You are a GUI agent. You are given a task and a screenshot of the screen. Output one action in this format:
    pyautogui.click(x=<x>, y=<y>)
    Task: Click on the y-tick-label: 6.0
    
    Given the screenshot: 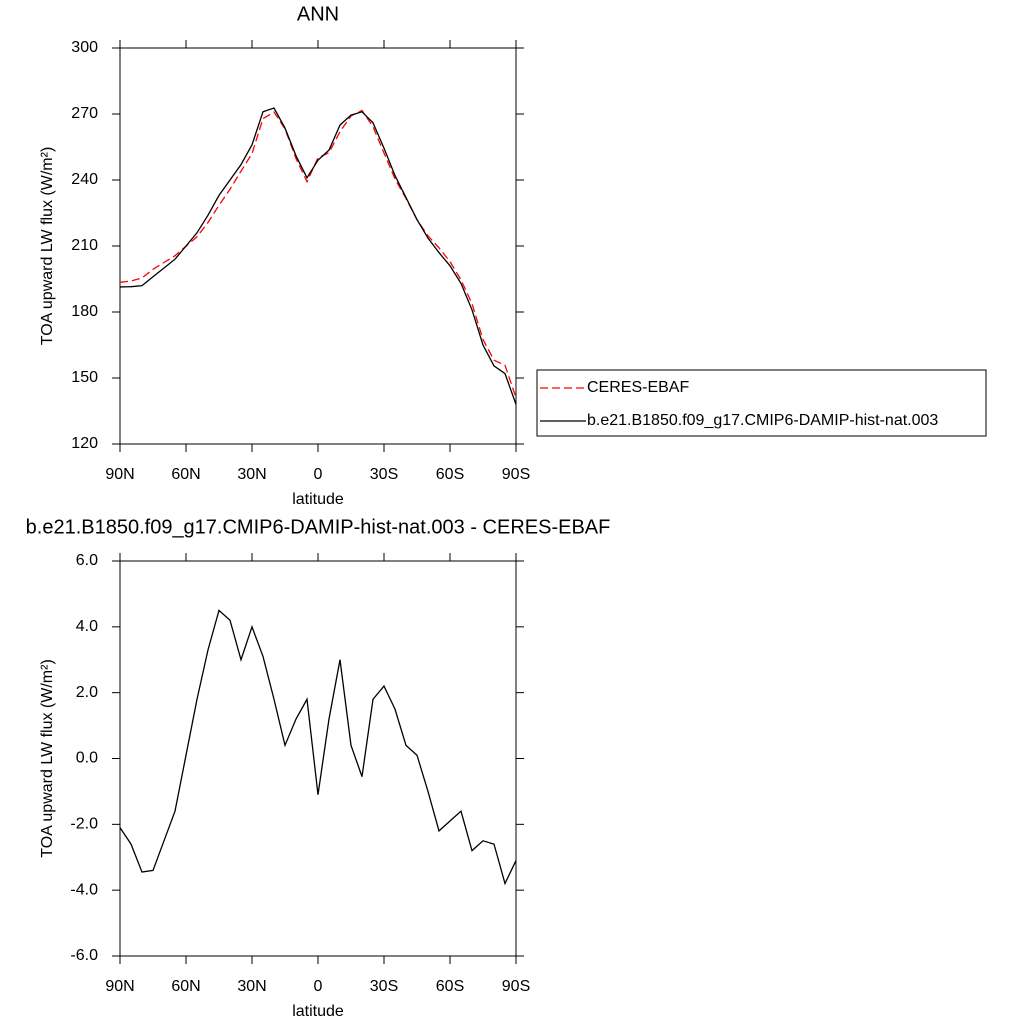 What is the action you would take?
    pyautogui.click(x=87, y=560)
    